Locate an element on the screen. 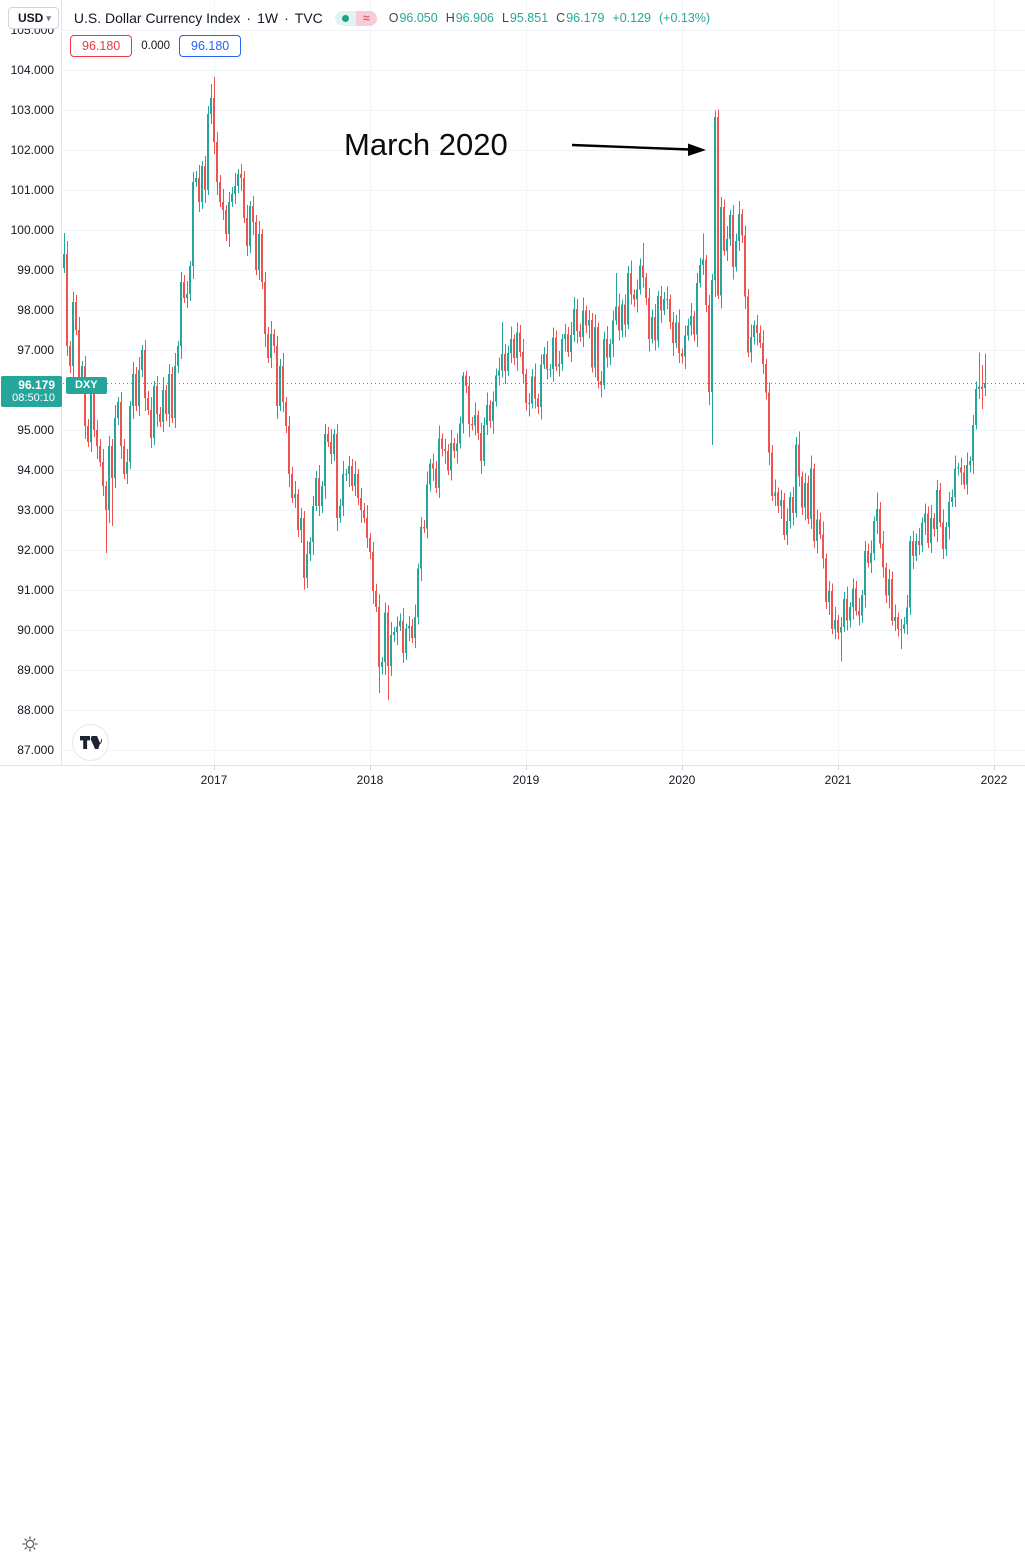 This screenshot has width=1025, height=1553. price-tick-label: 89.000 is located at coordinates (35, 670).